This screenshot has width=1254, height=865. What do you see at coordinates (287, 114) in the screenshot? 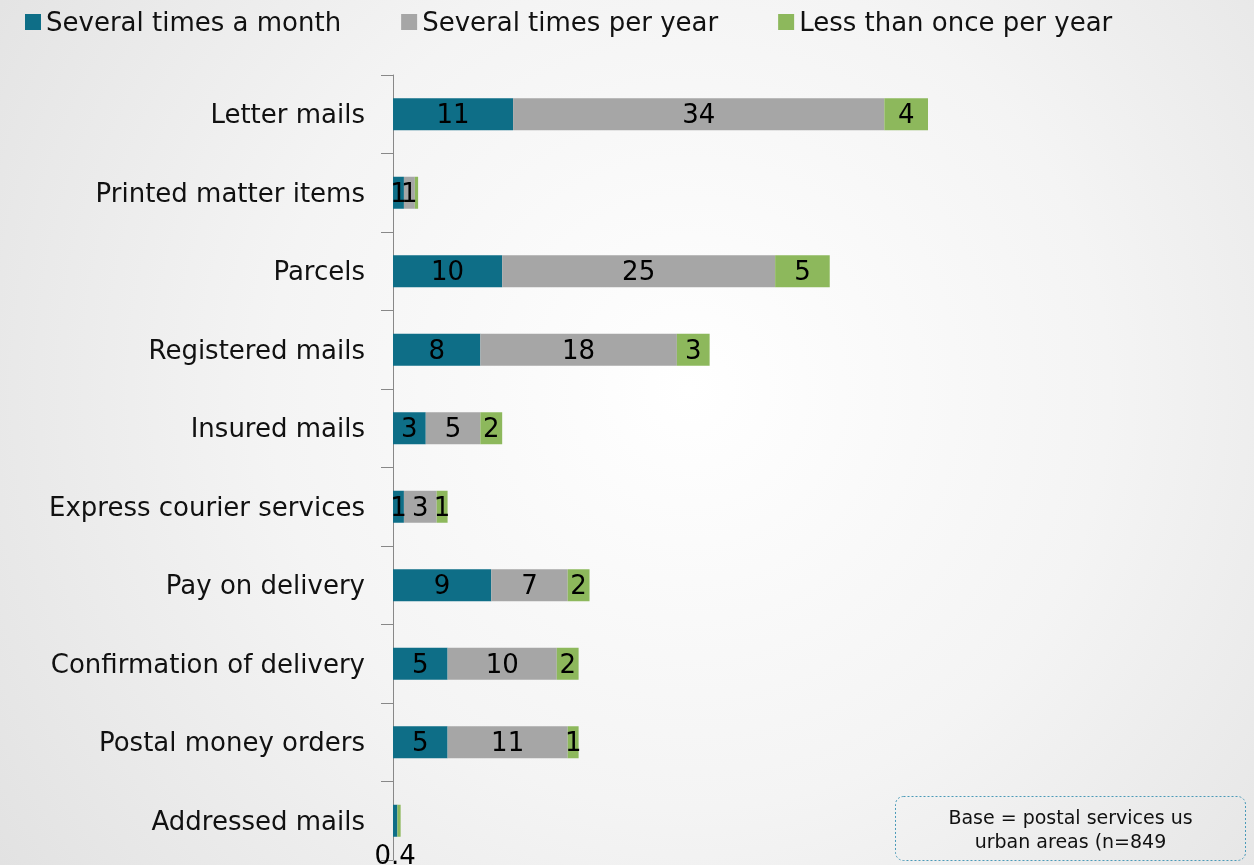
I see `y-tick-label: Letter mails` at bounding box center [287, 114].